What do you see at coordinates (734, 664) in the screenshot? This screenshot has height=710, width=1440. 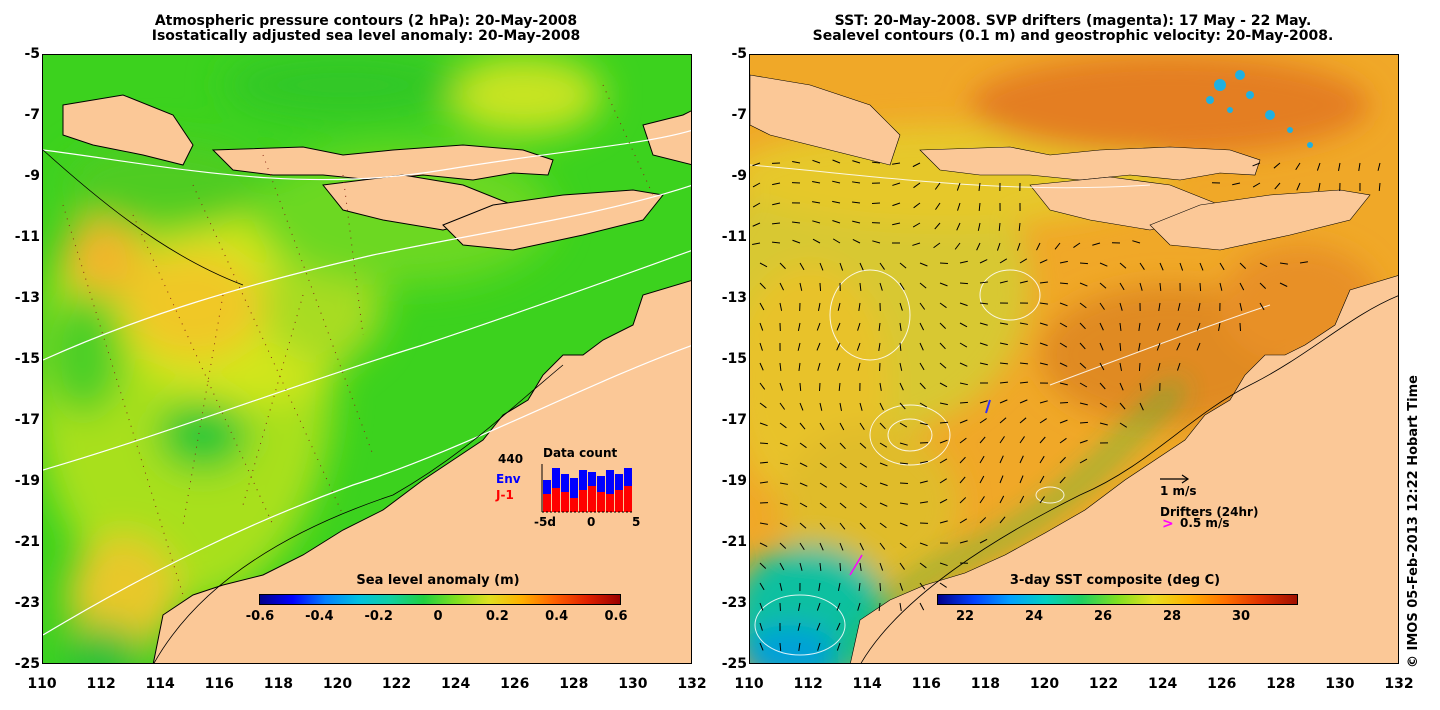 I see `y-axis-tick: -25` at bounding box center [734, 664].